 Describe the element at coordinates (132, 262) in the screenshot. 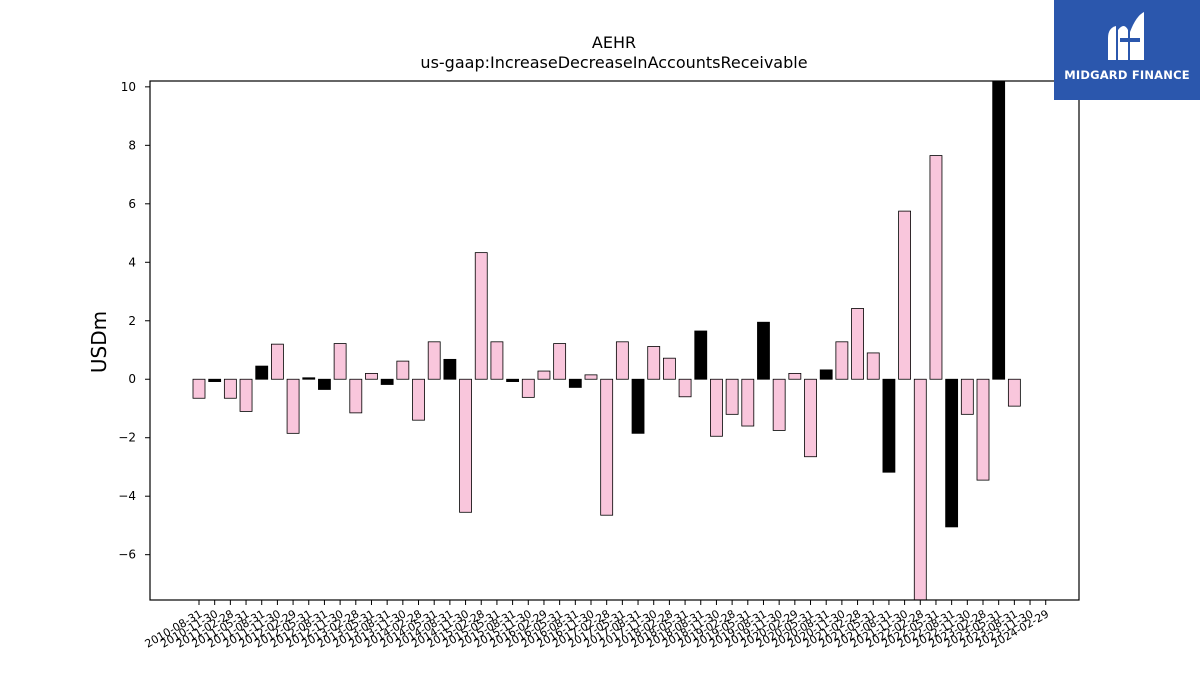

I see `y-tick-label: 4` at that location.